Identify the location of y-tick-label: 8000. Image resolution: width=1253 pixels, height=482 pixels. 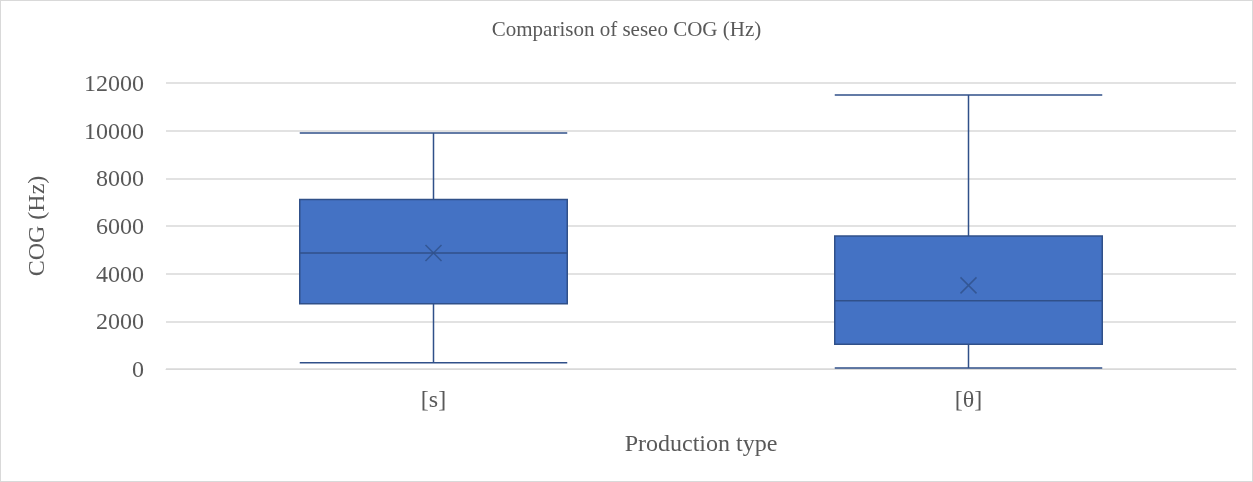
(120, 178).